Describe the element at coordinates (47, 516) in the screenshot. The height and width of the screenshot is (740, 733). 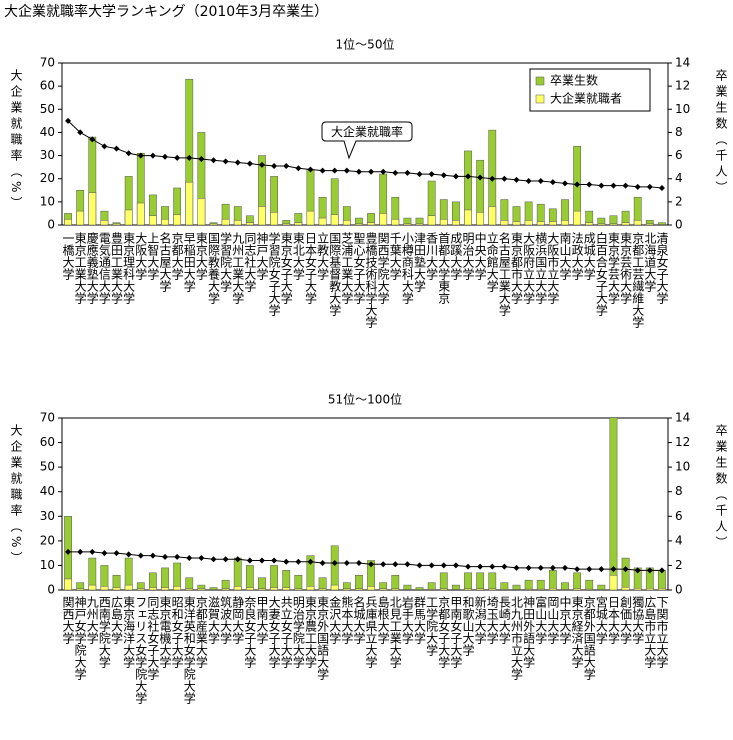
I see `y-tick-label: 30` at that location.